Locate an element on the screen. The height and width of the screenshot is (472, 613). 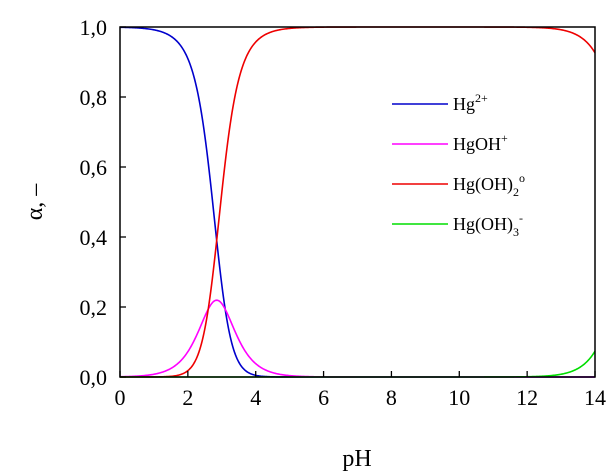
legend-label-sup: 2+ is located at coordinates (481, 98).